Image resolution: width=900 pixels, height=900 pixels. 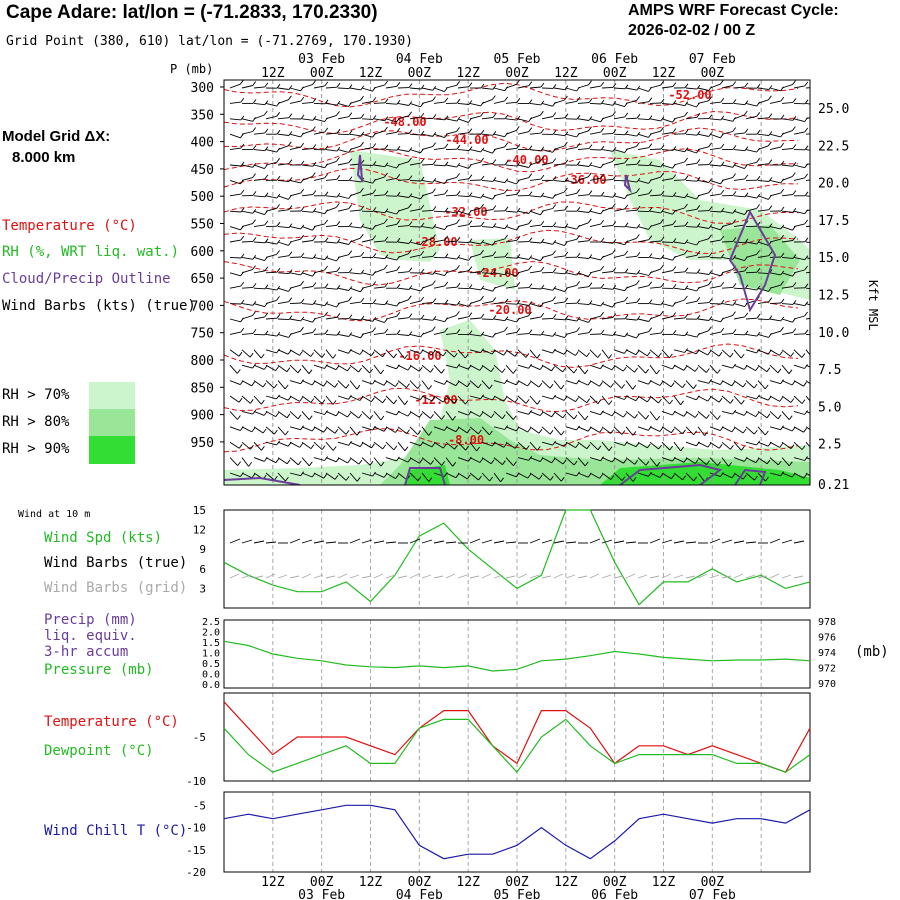 I want to click on rh70-swatch, so click(x=112, y=396).